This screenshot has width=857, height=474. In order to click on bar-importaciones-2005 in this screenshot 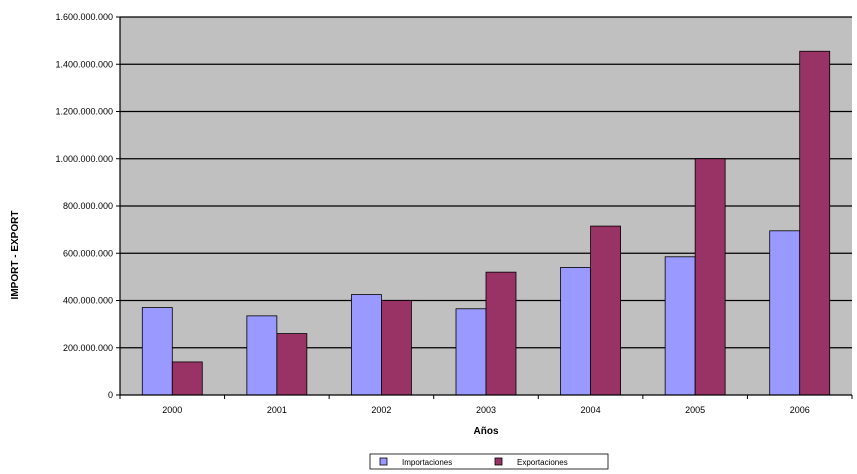, I will do `click(680, 326)`.